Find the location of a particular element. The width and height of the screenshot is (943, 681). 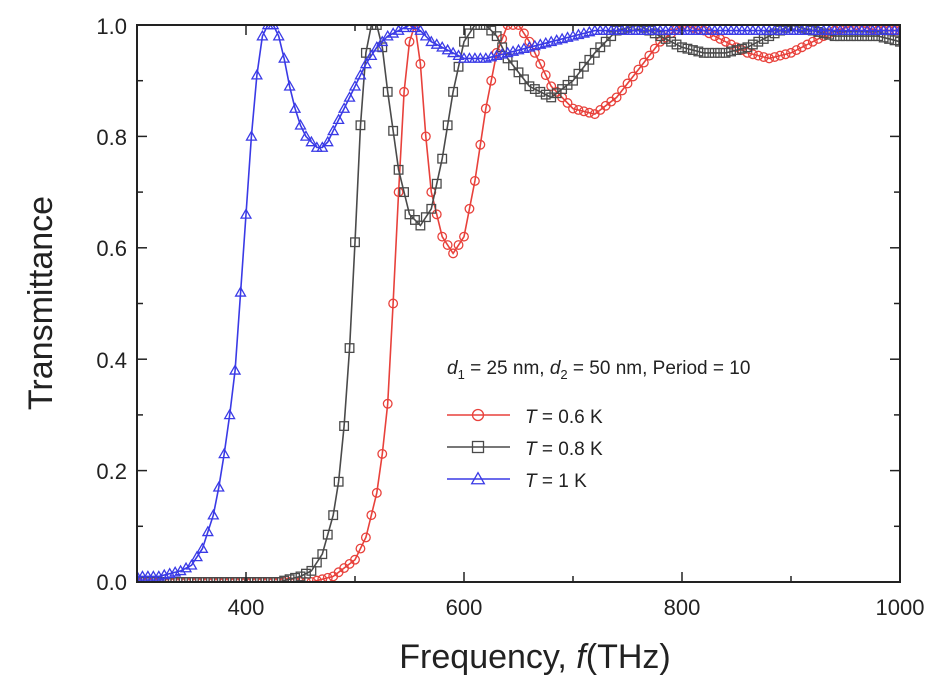

annotation-d2-text: = 50 nm, Period = 10 is located at coordinates (659, 368).